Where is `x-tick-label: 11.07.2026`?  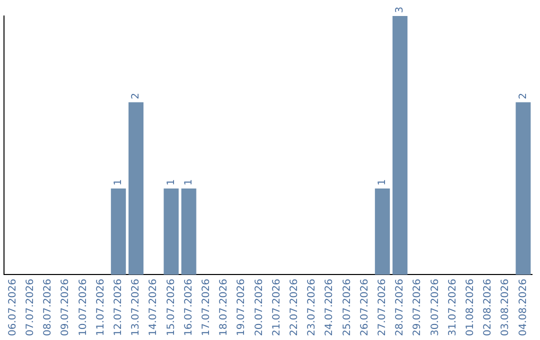
x-tick-label: 11.07.2026 is located at coordinates (100, 307).